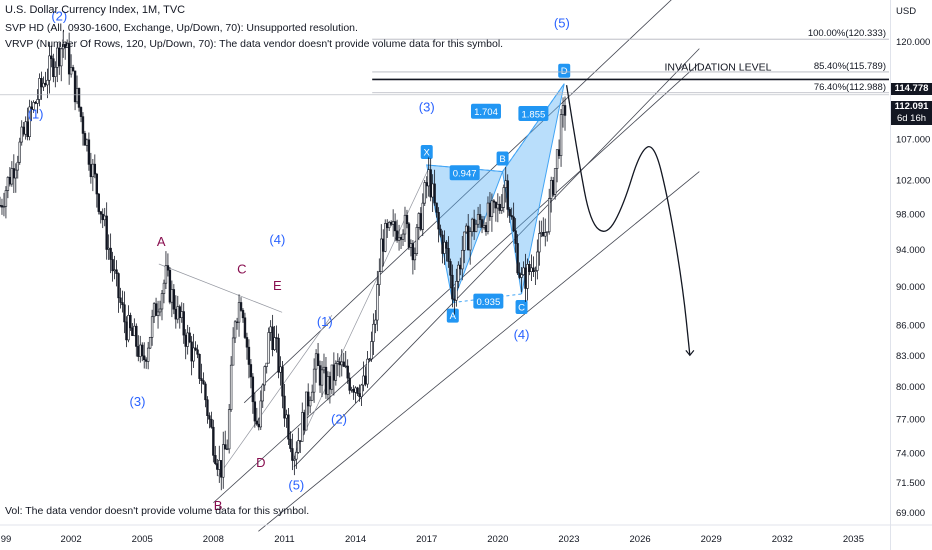 Image resolution: width=932 pixels, height=550 pixels. I want to click on time-tick-label: 2029, so click(711, 539).